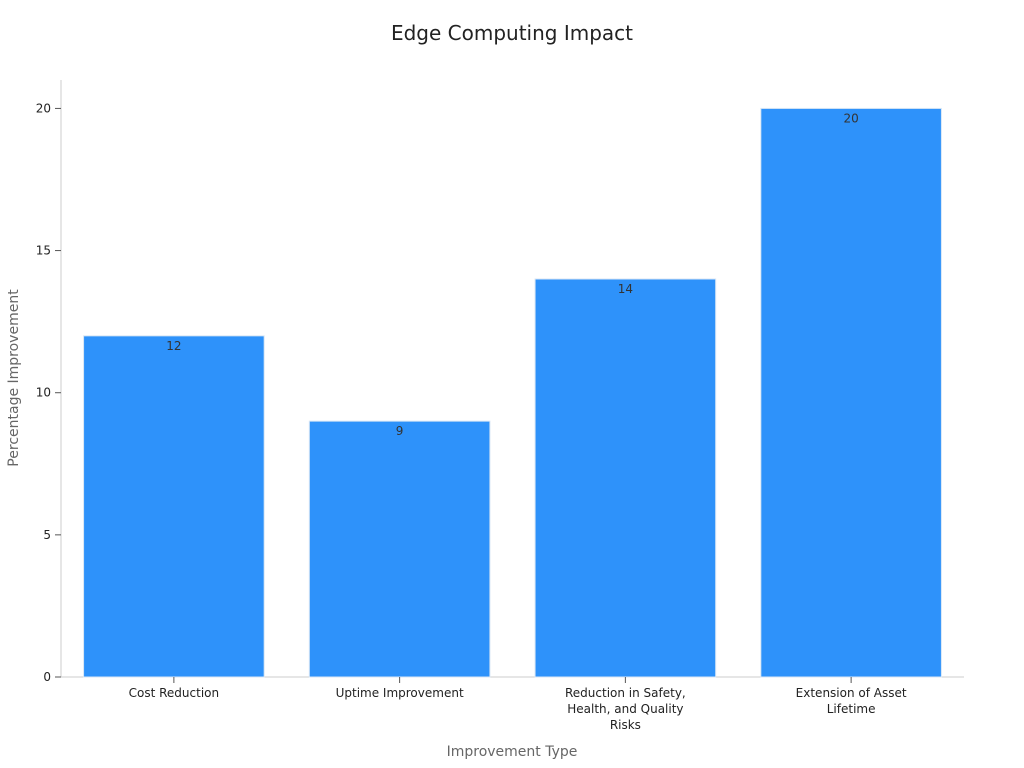 This screenshot has height=768, width=1024. Describe the element at coordinates (43, 251) in the screenshot. I see `y-tick-label: 15` at that location.